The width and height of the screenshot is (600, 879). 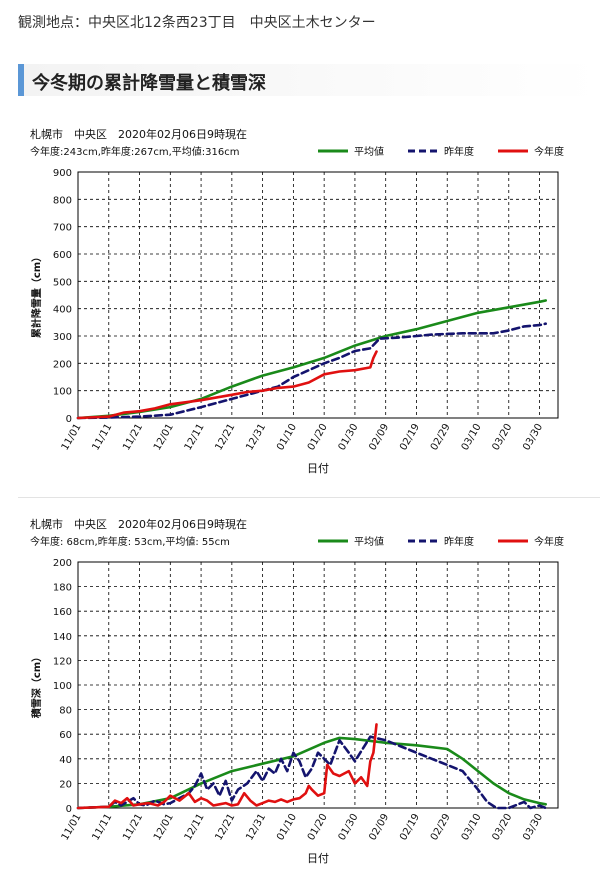 What do you see at coordinates (149, 83) in the screenshot?
I see `section-title-text: 今冬期の累計降雪量と積雪深` at bounding box center [149, 83].